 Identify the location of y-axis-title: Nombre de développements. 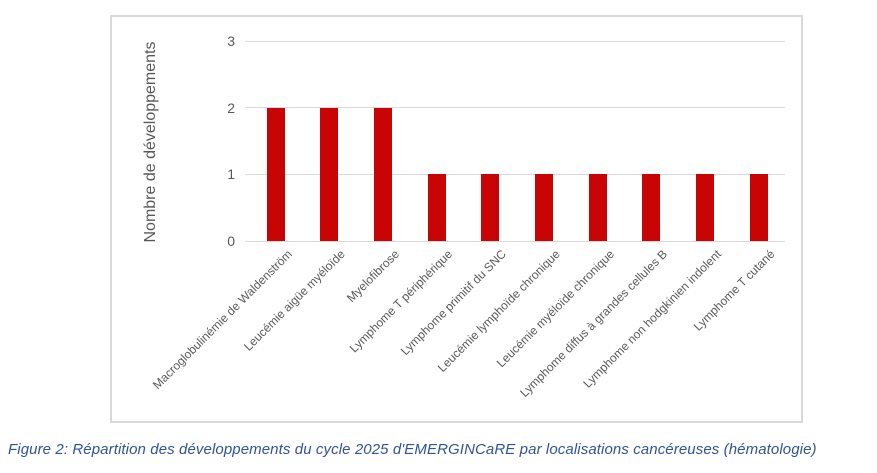
(150, 142).